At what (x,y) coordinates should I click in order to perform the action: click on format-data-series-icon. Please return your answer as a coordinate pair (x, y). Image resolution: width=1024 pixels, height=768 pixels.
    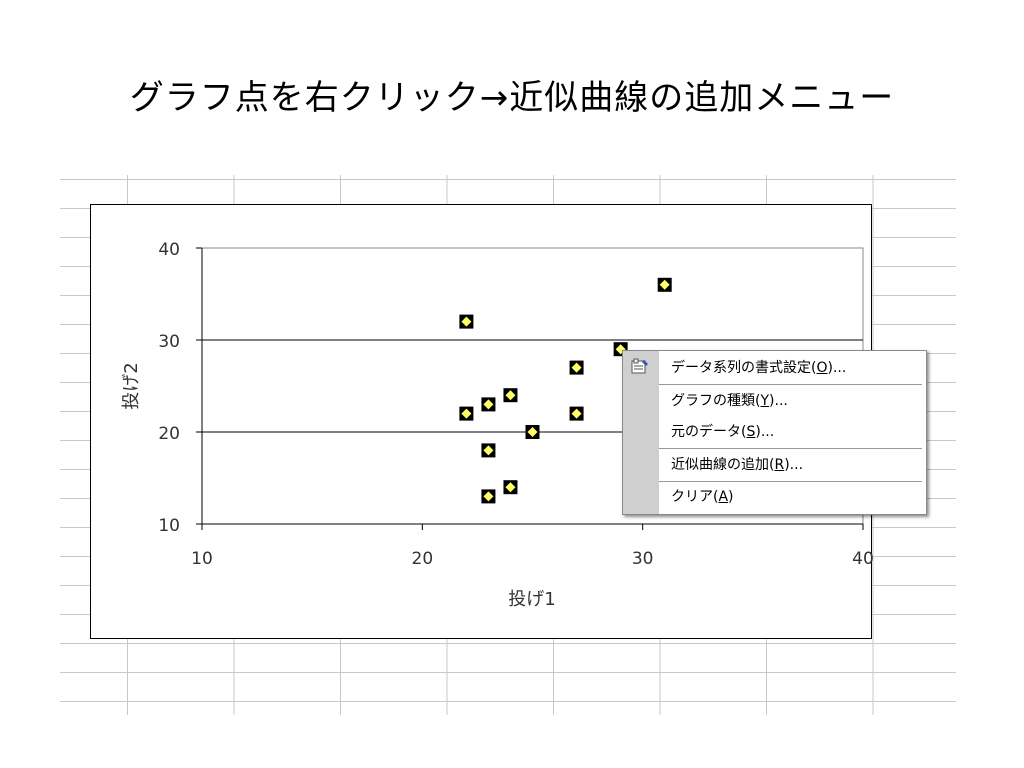
    Looking at the image, I should click on (639, 366).